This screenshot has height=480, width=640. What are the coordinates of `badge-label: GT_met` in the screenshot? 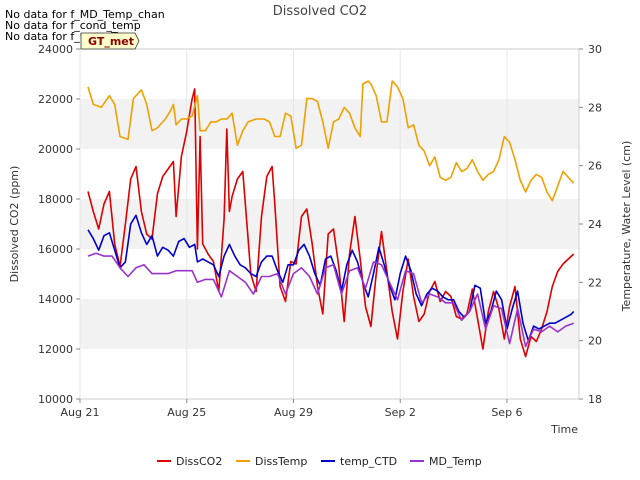 It's located at (111, 41).